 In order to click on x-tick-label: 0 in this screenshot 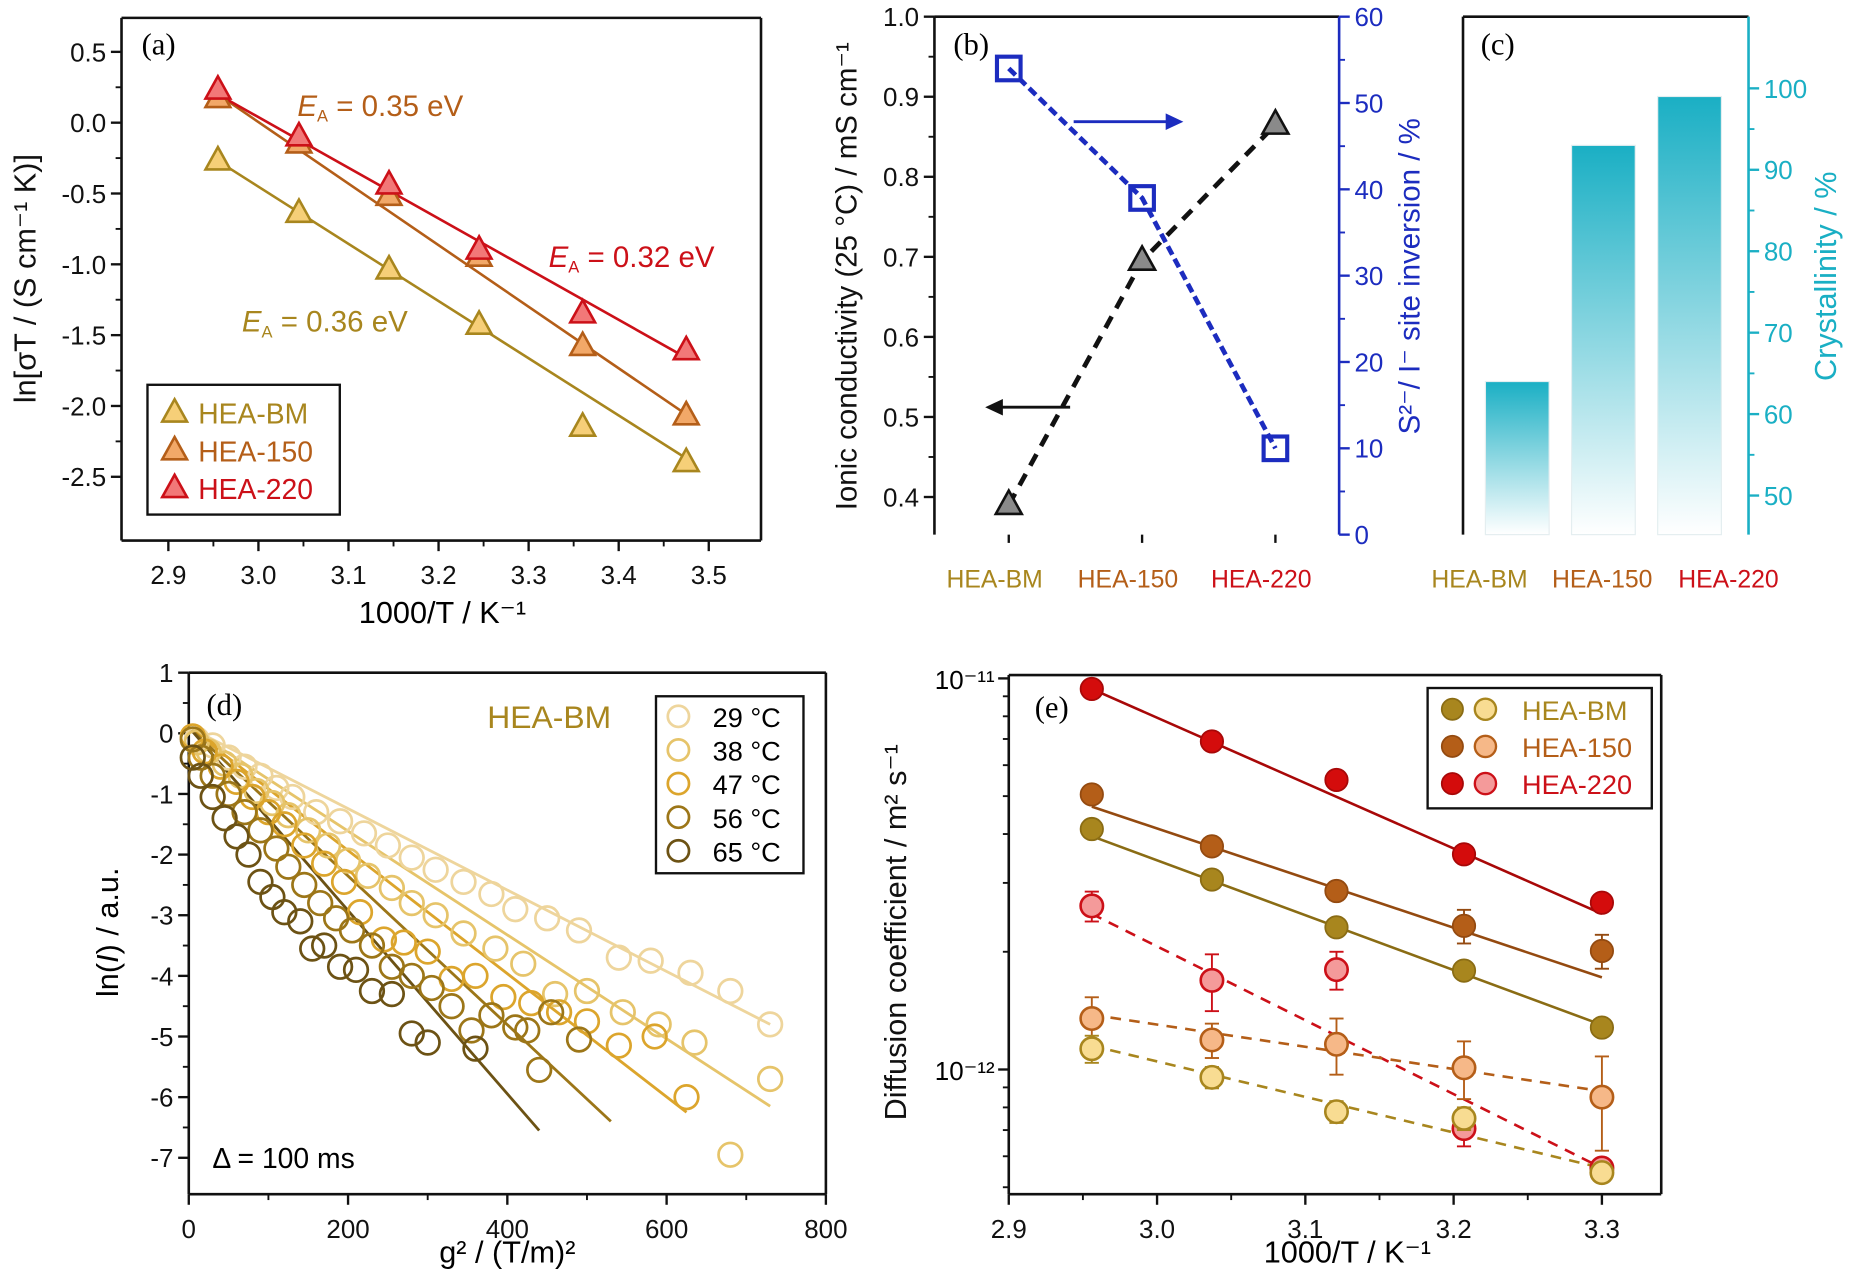, I will do `click(189, 1230)`.